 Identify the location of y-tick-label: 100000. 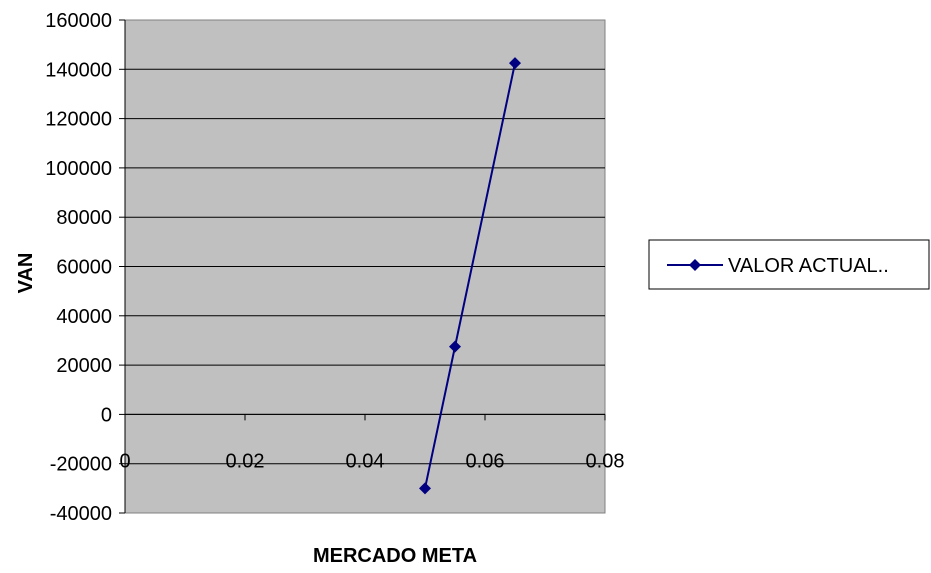
(78, 169).